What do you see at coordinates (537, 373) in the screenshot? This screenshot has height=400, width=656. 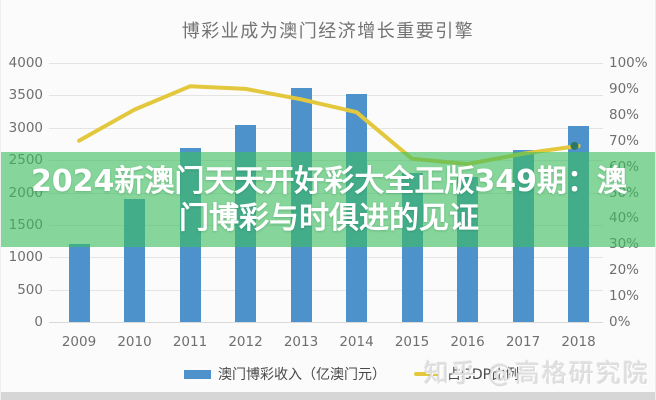 I see `watermark: 知乎 @高格研究院` at bounding box center [537, 373].